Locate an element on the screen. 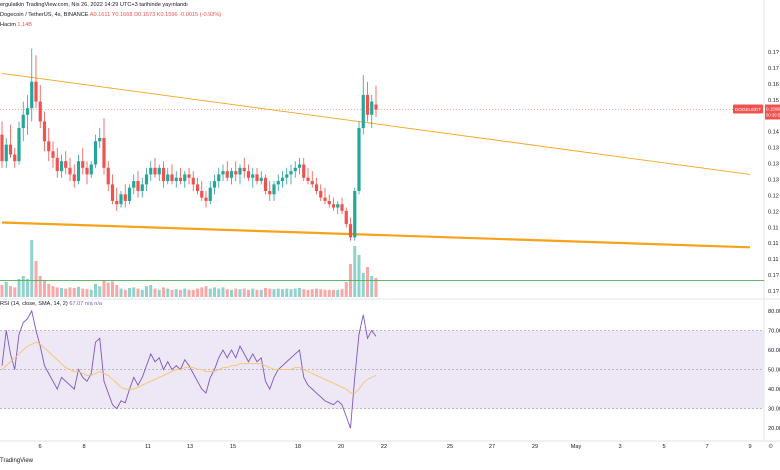  last-price-value: 0.1596 is located at coordinates (773, 109).